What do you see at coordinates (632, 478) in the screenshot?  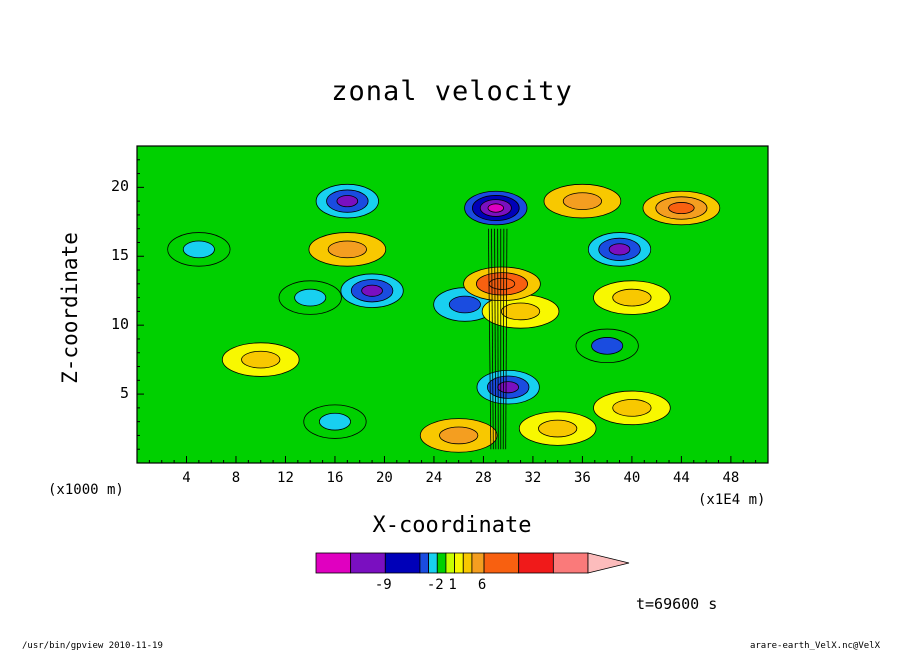 I see `x-tick-label: 40` at bounding box center [632, 478].